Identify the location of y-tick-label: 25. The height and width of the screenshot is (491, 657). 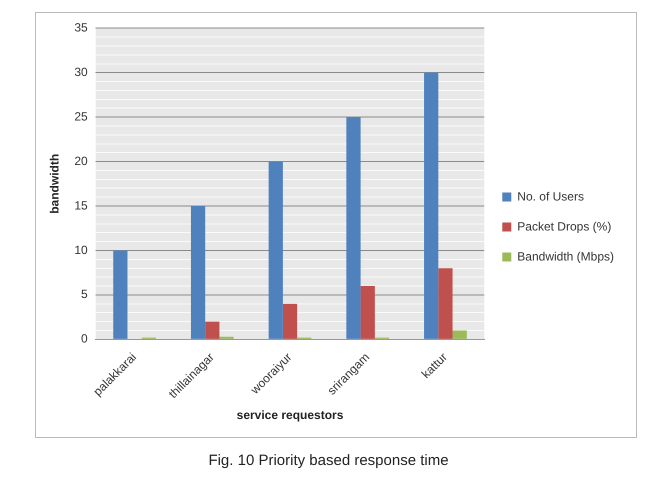
(81, 116).